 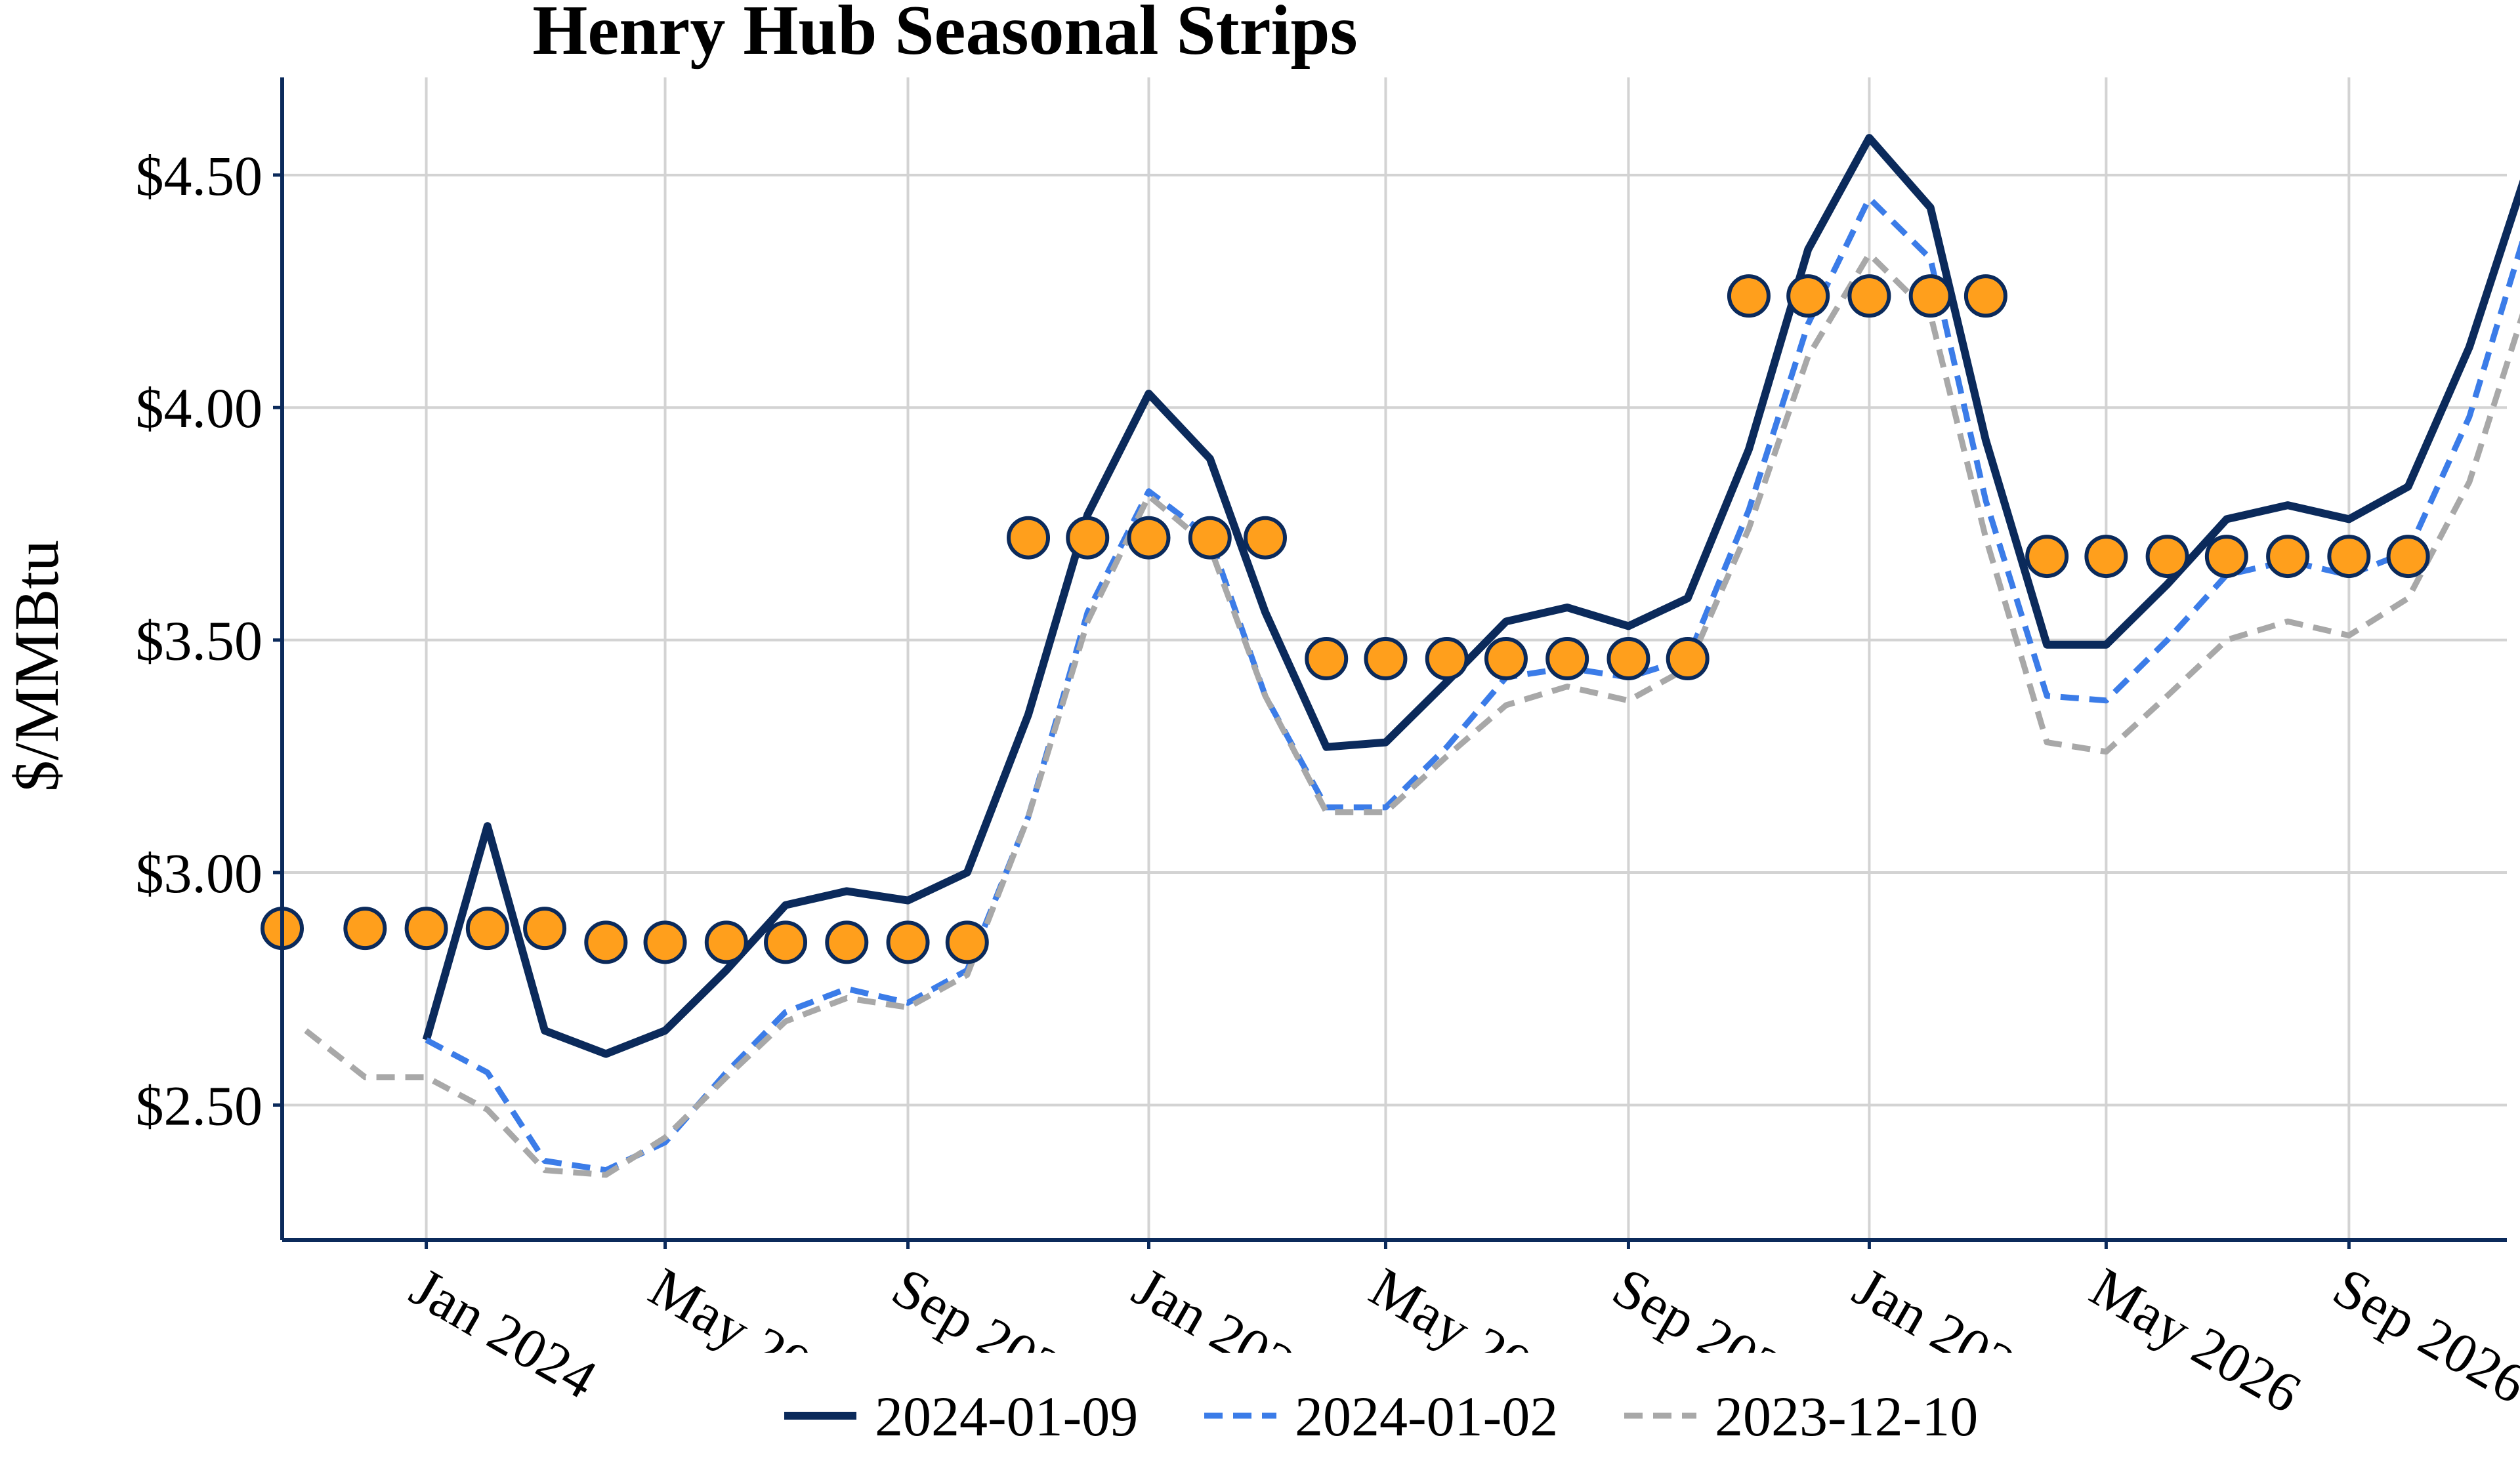 I want to click on legend-label: 2024-01-02, so click(x=1426, y=1416).